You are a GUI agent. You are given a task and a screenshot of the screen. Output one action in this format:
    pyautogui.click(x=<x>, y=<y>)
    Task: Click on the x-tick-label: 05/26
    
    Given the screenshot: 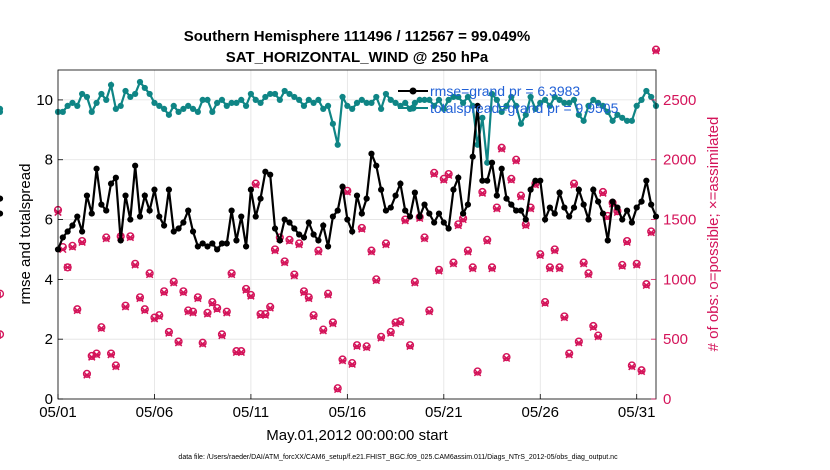 What is the action you would take?
    pyautogui.click(x=540, y=412)
    